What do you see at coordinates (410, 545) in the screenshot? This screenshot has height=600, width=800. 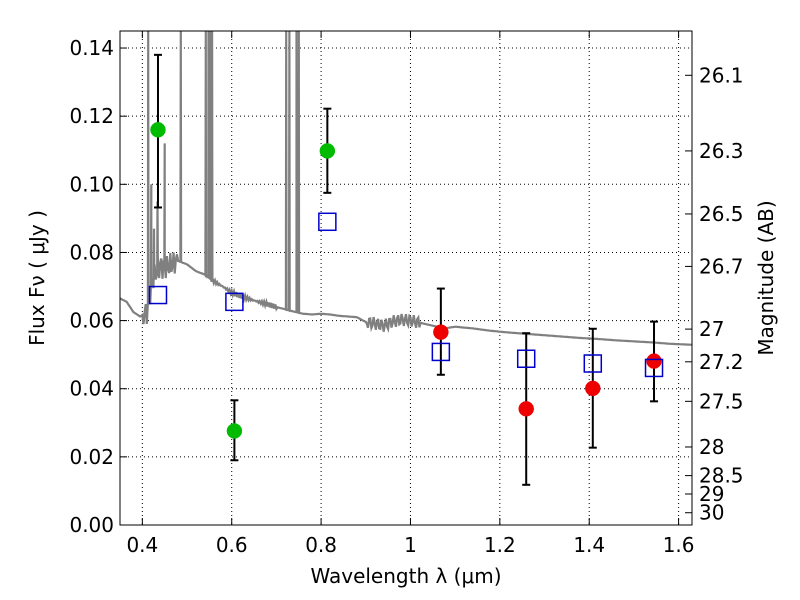 I see `x-tick-label: 1` at bounding box center [410, 545].